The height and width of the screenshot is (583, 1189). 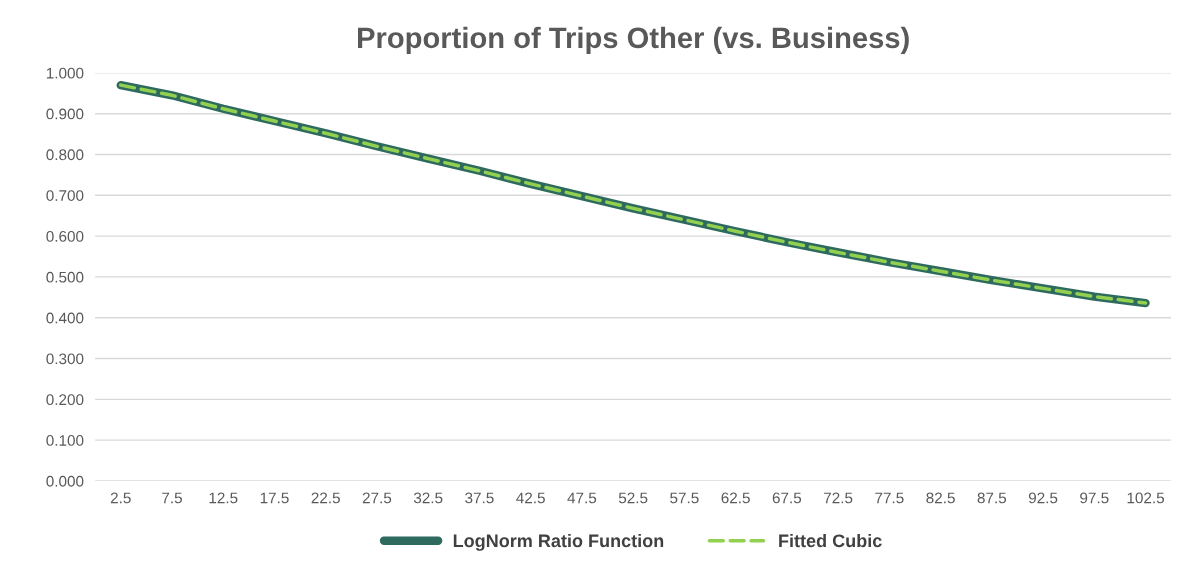 What do you see at coordinates (633, 40) in the screenshot?
I see `chart-title: Proportion of Trips Other (vs. Business)` at bounding box center [633, 40].